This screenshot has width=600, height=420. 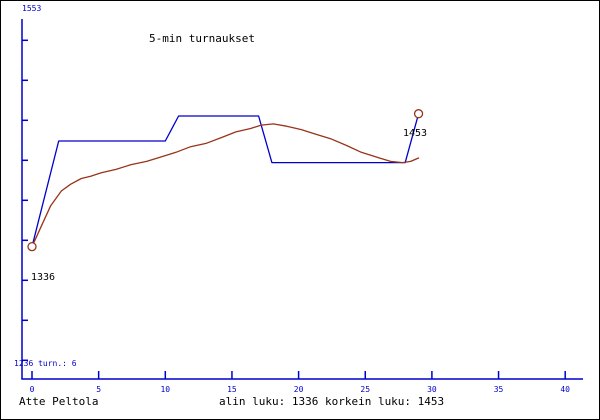 What do you see at coordinates (165, 389) in the screenshot?
I see `x-tick-label: 10` at bounding box center [165, 389].